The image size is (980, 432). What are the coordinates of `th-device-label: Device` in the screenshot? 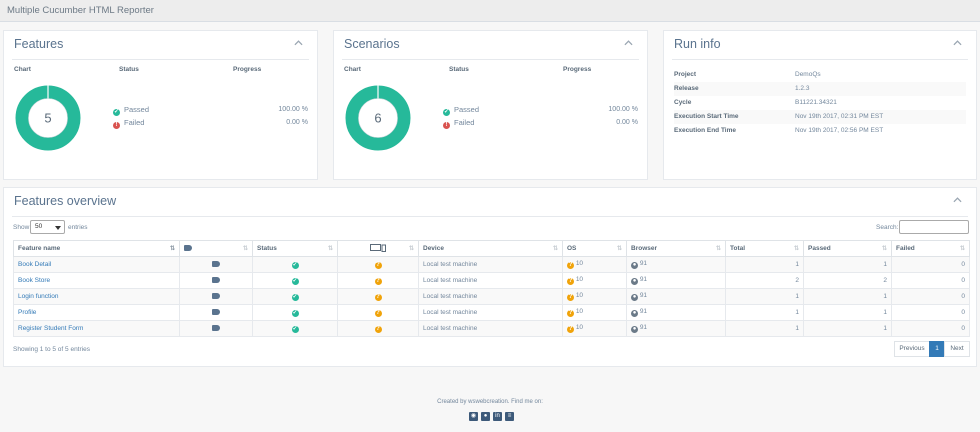 It's located at (433, 248).